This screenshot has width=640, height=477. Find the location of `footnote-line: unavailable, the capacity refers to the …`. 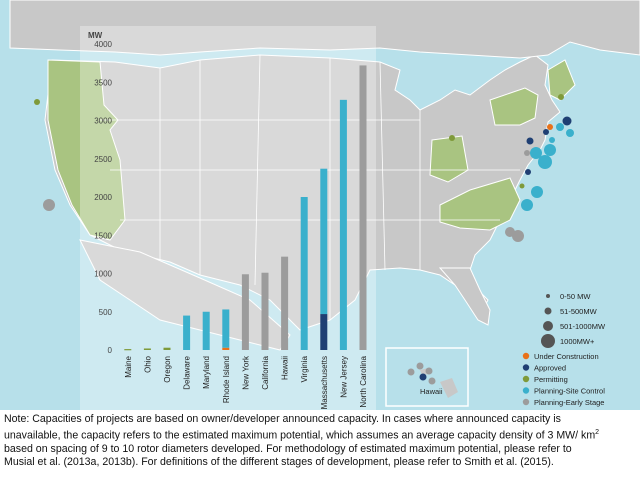

footnote-line: unavailable, the capacity refers to the … is located at coordinates (320, 434).